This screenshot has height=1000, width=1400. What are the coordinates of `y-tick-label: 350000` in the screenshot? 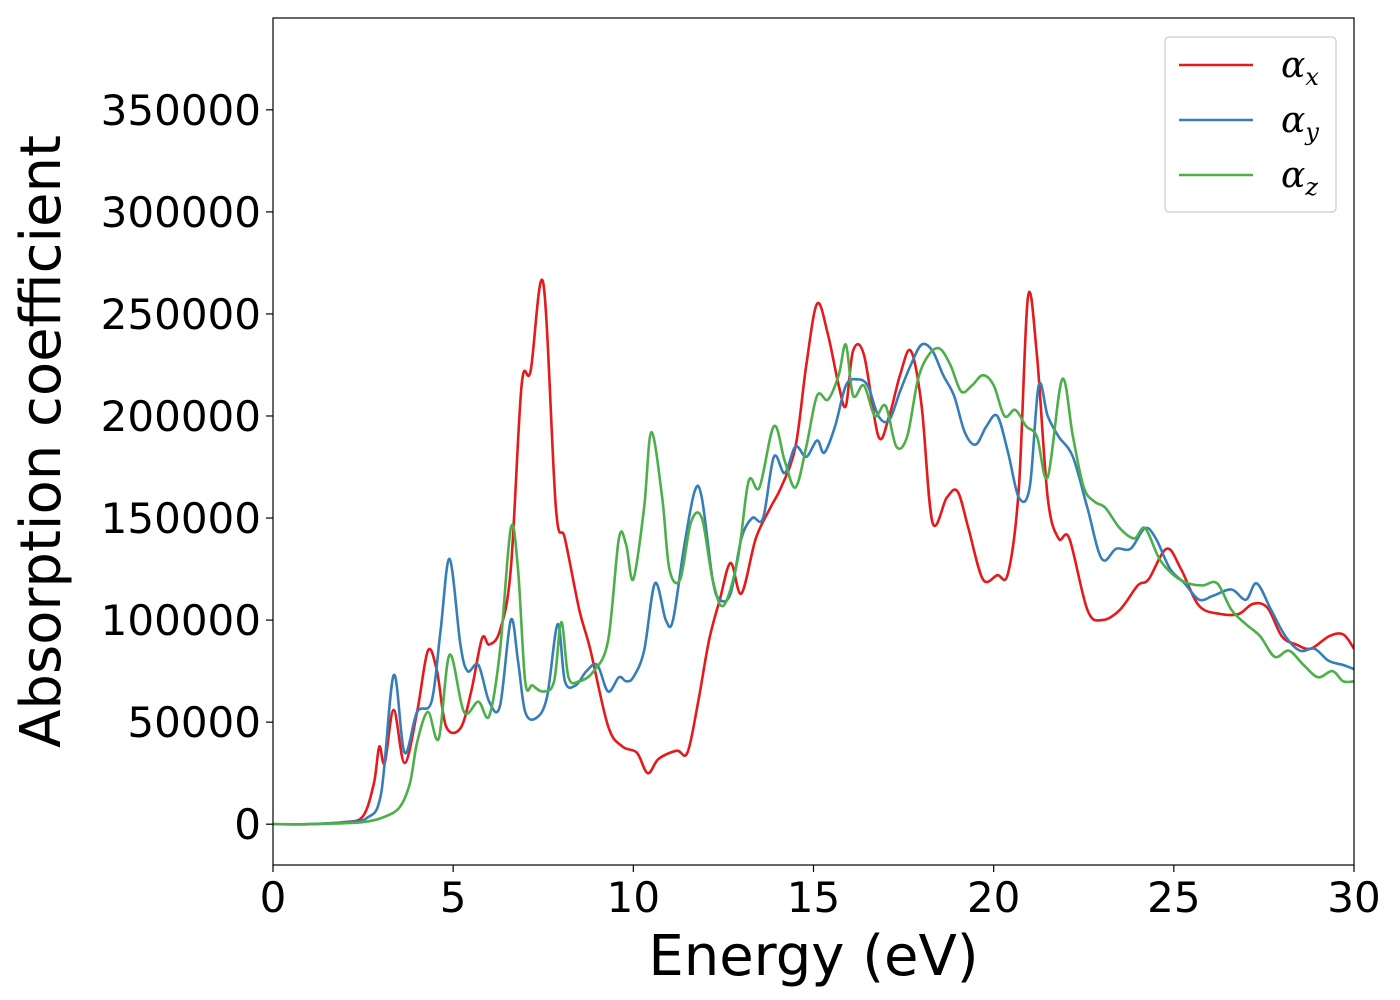 It's located at (181, 110).